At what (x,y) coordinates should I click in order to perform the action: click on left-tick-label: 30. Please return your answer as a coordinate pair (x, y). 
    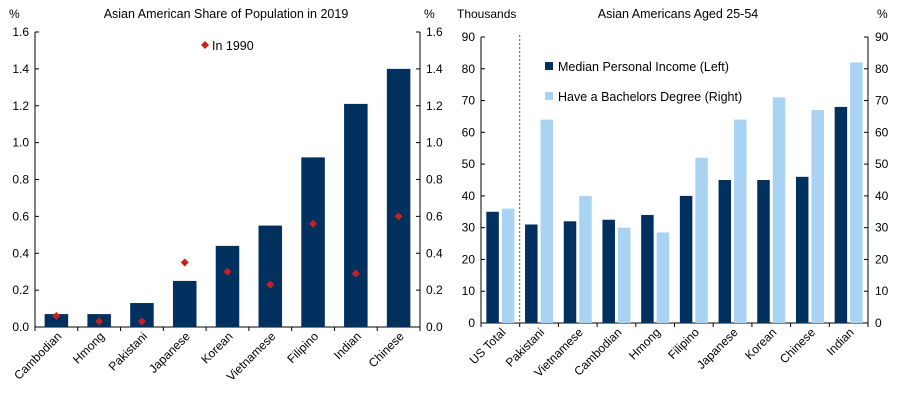
    Looking at the image, I should click on (469, 228).